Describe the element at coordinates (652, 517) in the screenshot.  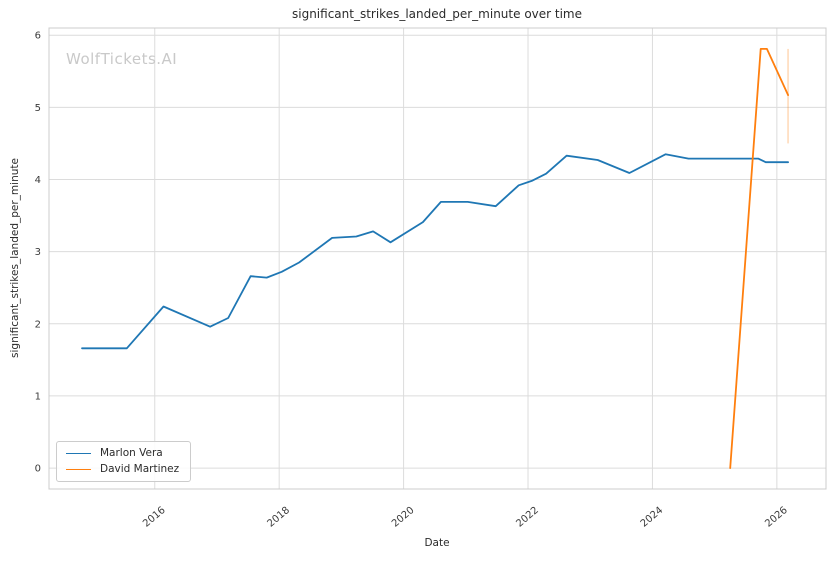
I see `x-tick-label: 2024` at that location.